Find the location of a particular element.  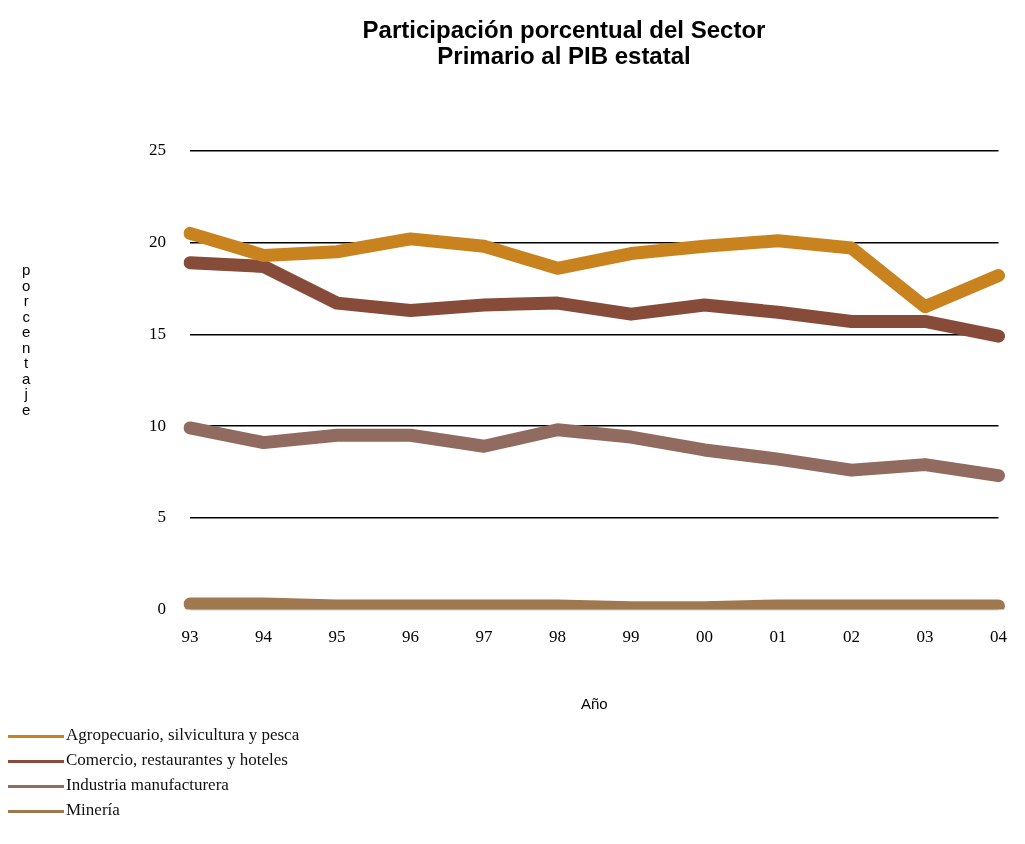

x-tick-label: 94 is located at coordinates (264, 637).